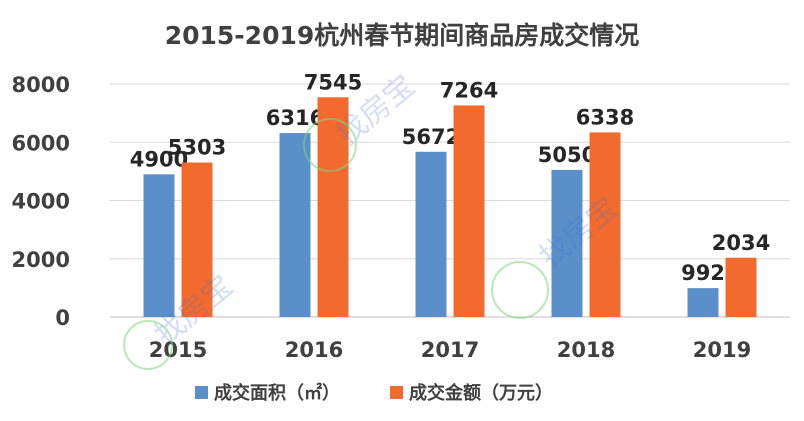 The image size is (804, 421). Describe the element at coordinates (41, 85) in the screenshot. I see `y-tick-label: 8000` at that location.